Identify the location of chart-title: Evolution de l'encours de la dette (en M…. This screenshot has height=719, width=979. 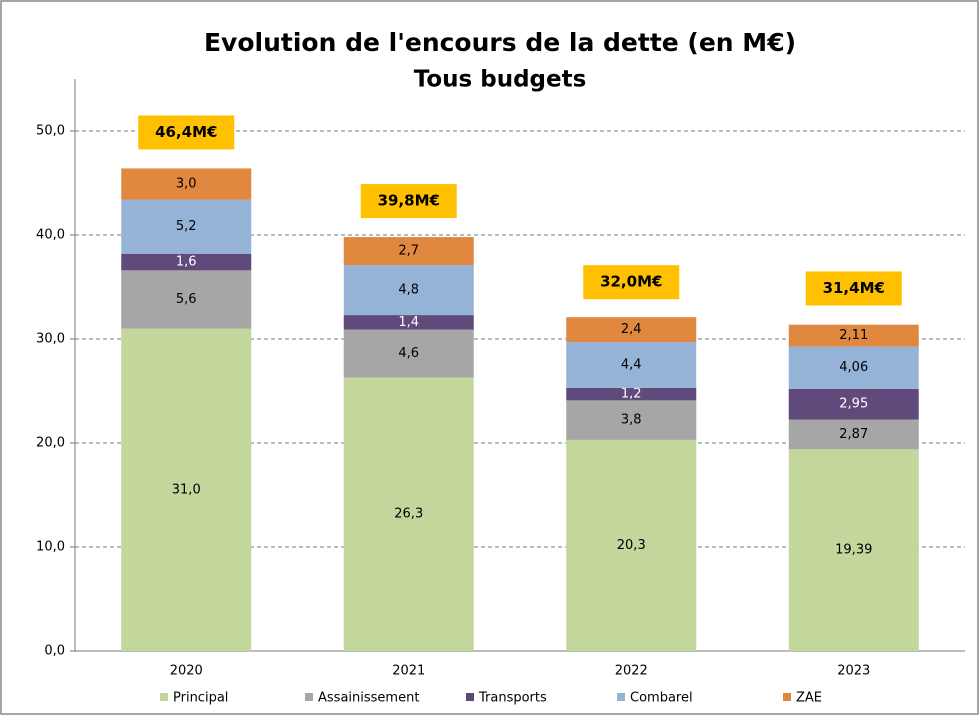
(500, 42).